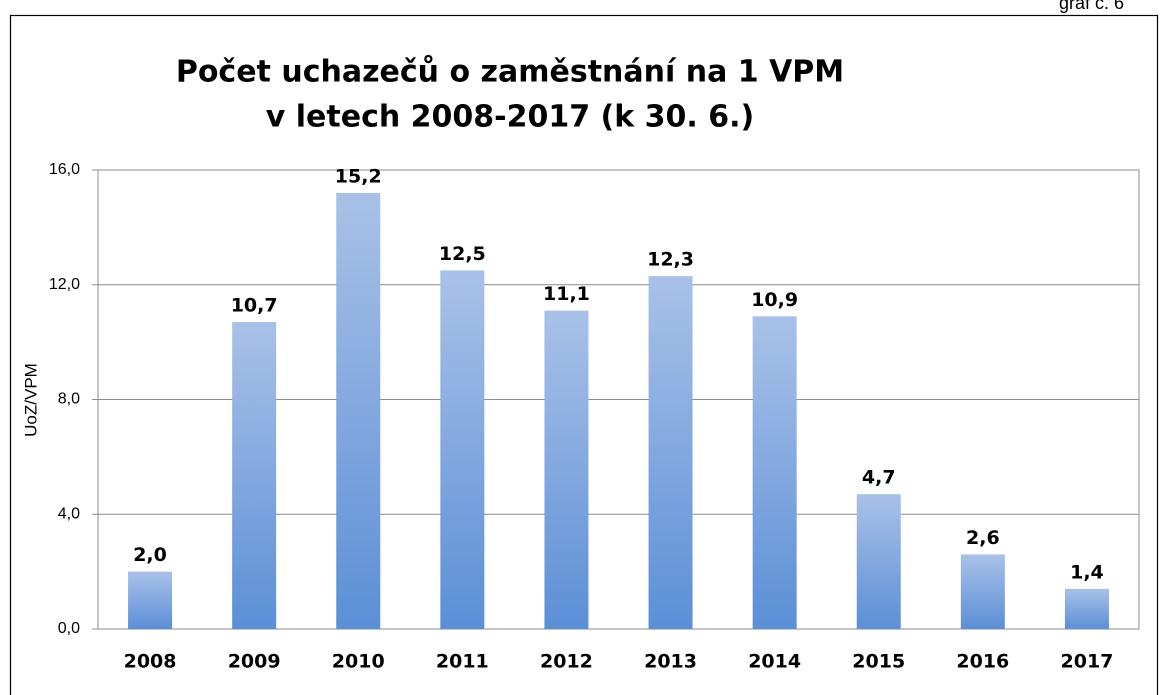 The image size is (1163, 695). Describe the element at coordinates (358, 662) in the screenshot. I see `x-tick-label: 2010` at that location.